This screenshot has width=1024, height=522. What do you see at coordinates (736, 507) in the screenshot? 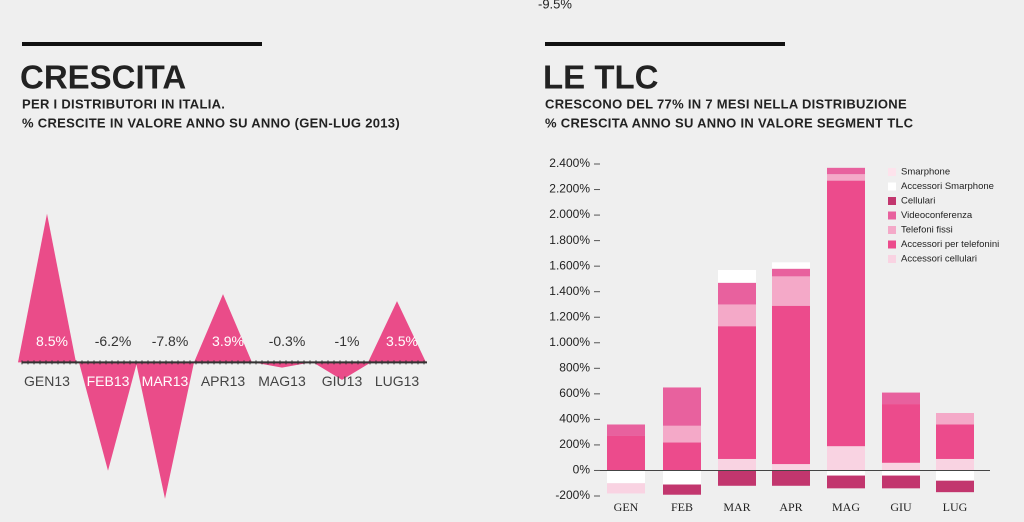
I see `x-tick-label: MAR` at bounding box center [736, 507].